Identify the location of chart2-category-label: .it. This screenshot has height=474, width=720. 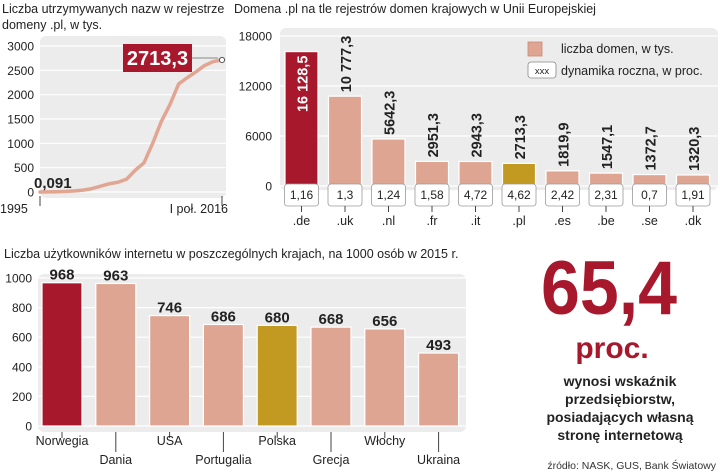
(476, 221).